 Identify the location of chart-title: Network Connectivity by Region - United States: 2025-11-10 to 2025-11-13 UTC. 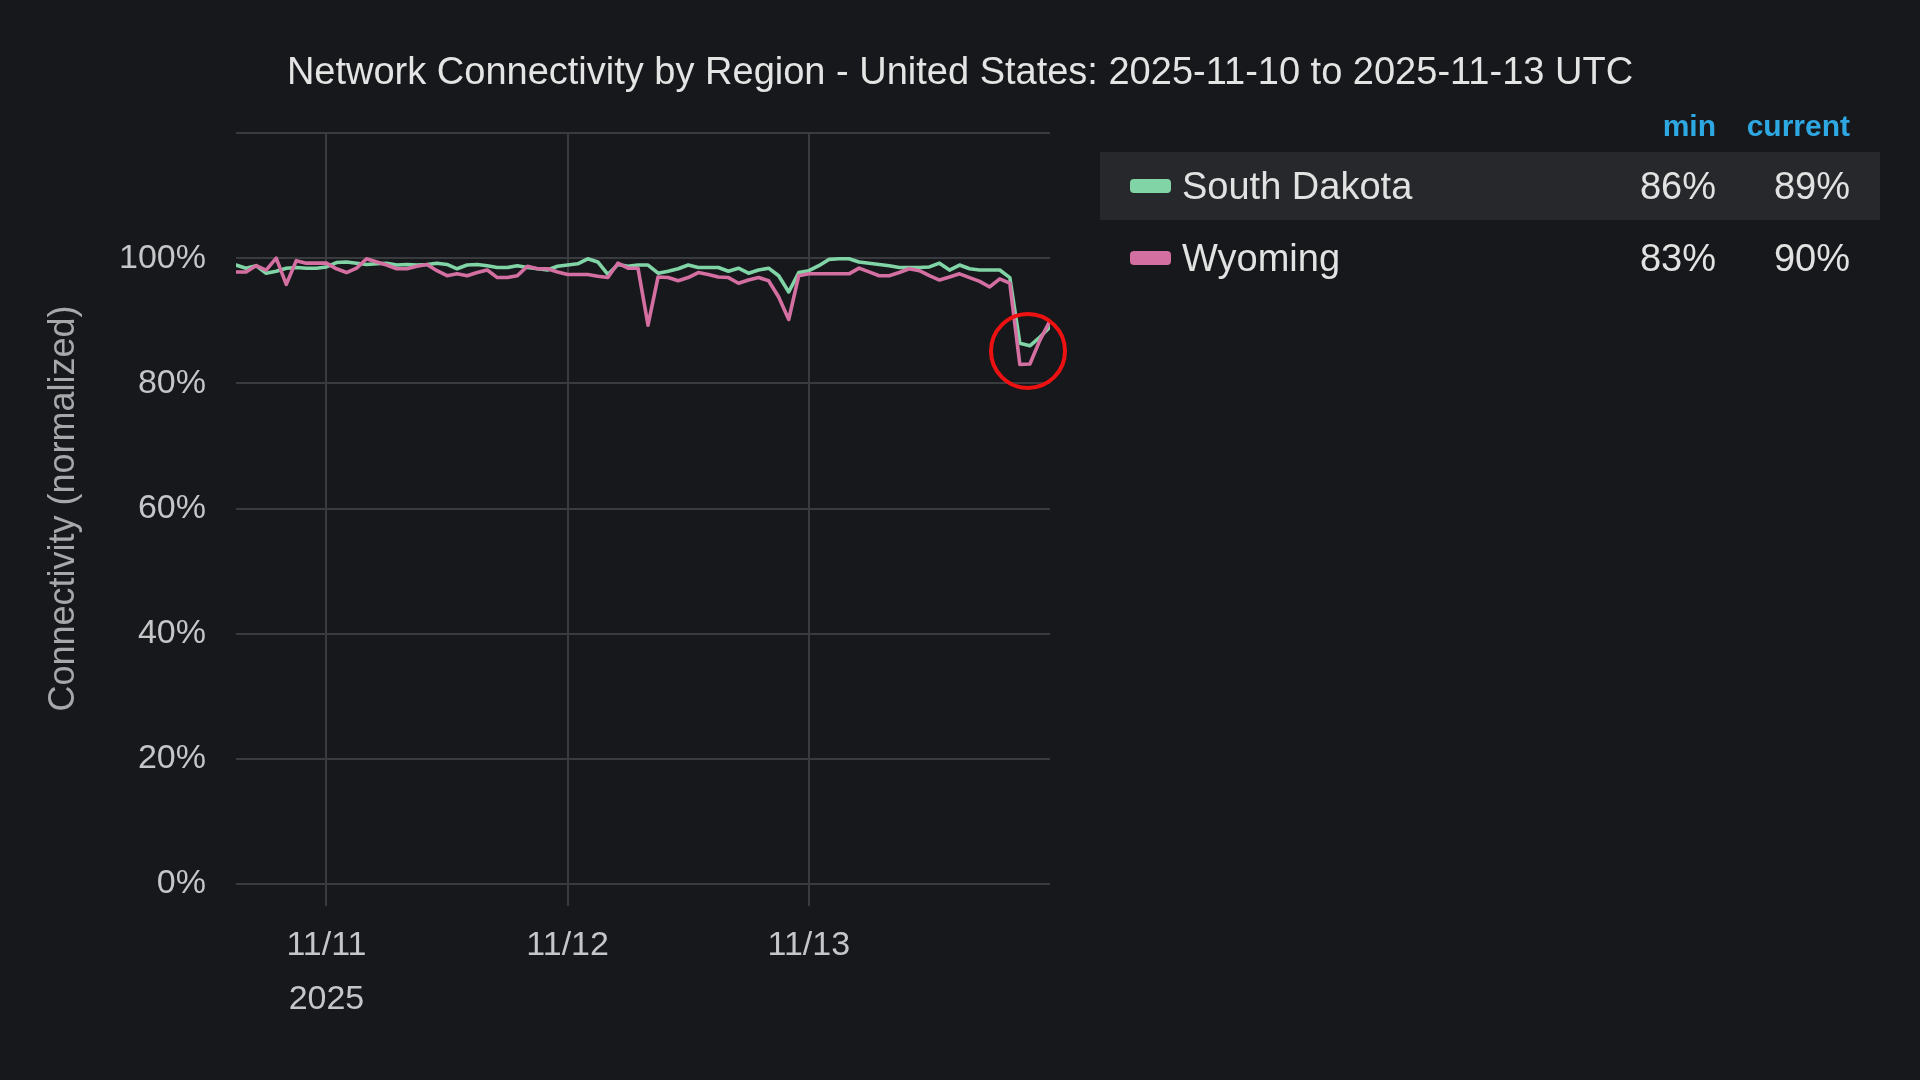
(960, 71).